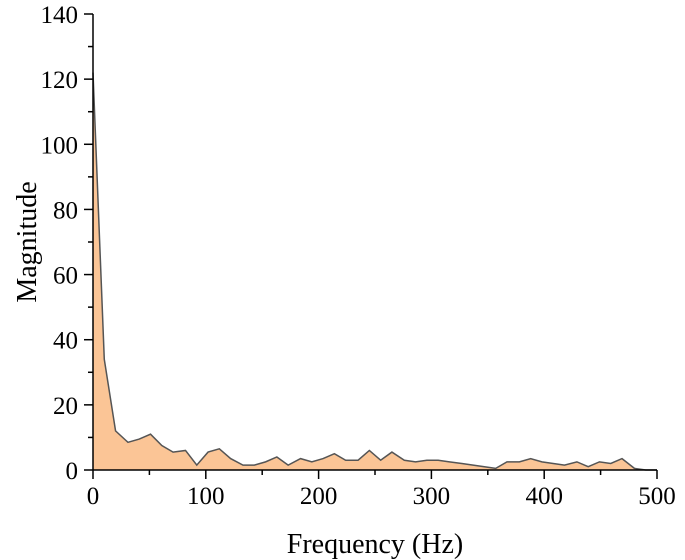 The height and width of the screenshot is (560, 685). What do you see at coordinates (67, 243) in the screenshot?
I see `y-axis-ticks: 0 20 40 60 80 100 120 140` at bounding box center [67, 243].